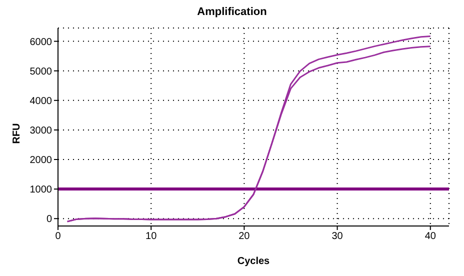 This screenshot has height=276, width=464. What do you see at coordinates (49, 220) in the screenshot?
I see `y-tick-label: 0` at bounding box center [49, 220].